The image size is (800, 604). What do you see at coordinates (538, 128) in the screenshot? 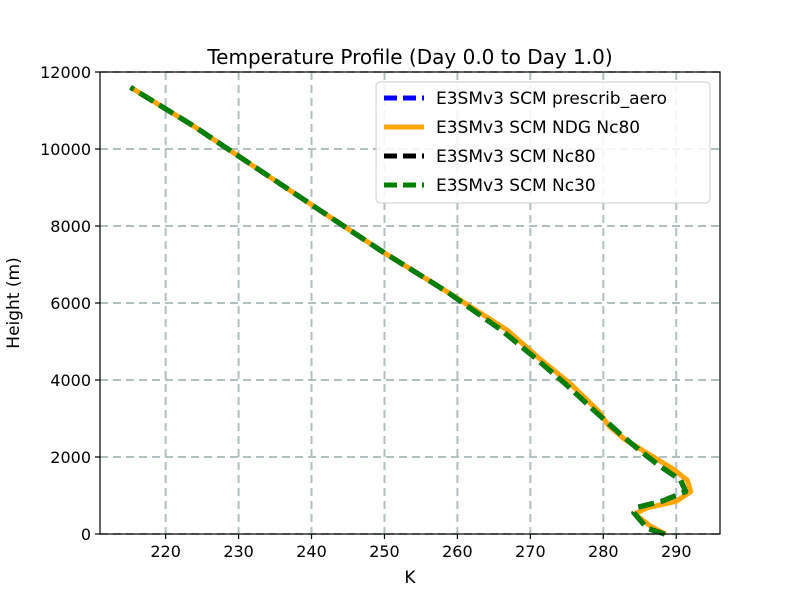
I see `legend-label: E3SMv3 SCM NDG Nc80` at bounding box center [538, 128].